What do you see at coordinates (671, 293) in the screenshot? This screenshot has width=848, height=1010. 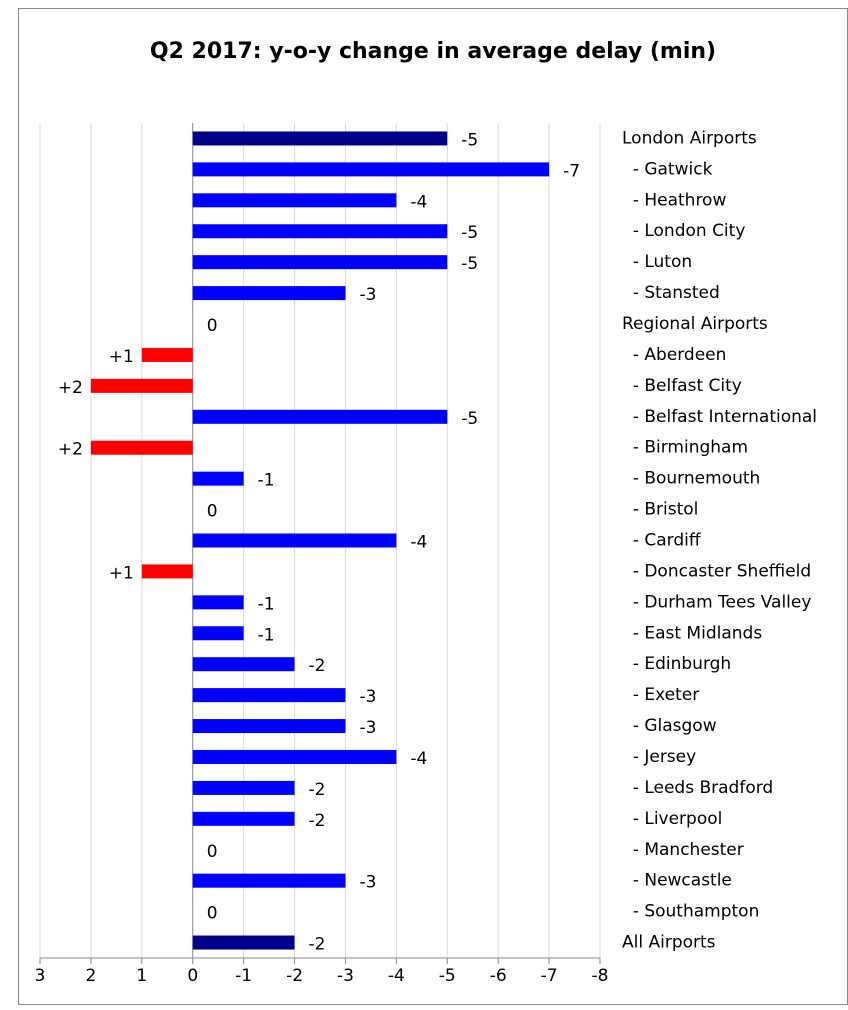 I see `category-label: - Stansted` at bounding box center [671, 293].